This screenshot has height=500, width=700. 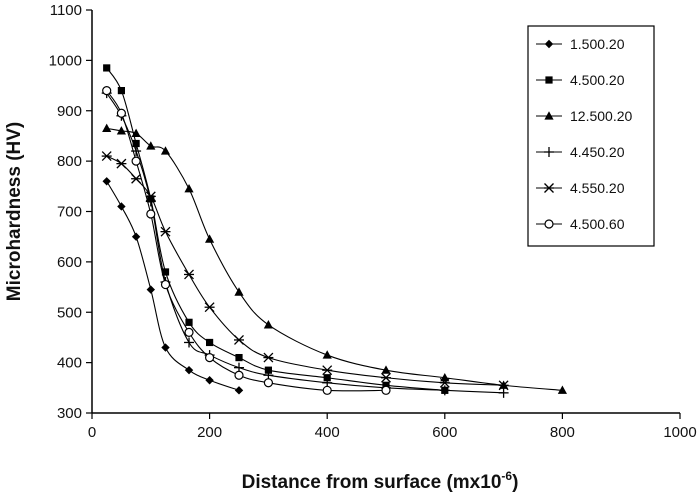 What do you see at coordinates (69, 262) in the screenshot?
I see `y-tick-label: 600` at bounding box center [69, 262].